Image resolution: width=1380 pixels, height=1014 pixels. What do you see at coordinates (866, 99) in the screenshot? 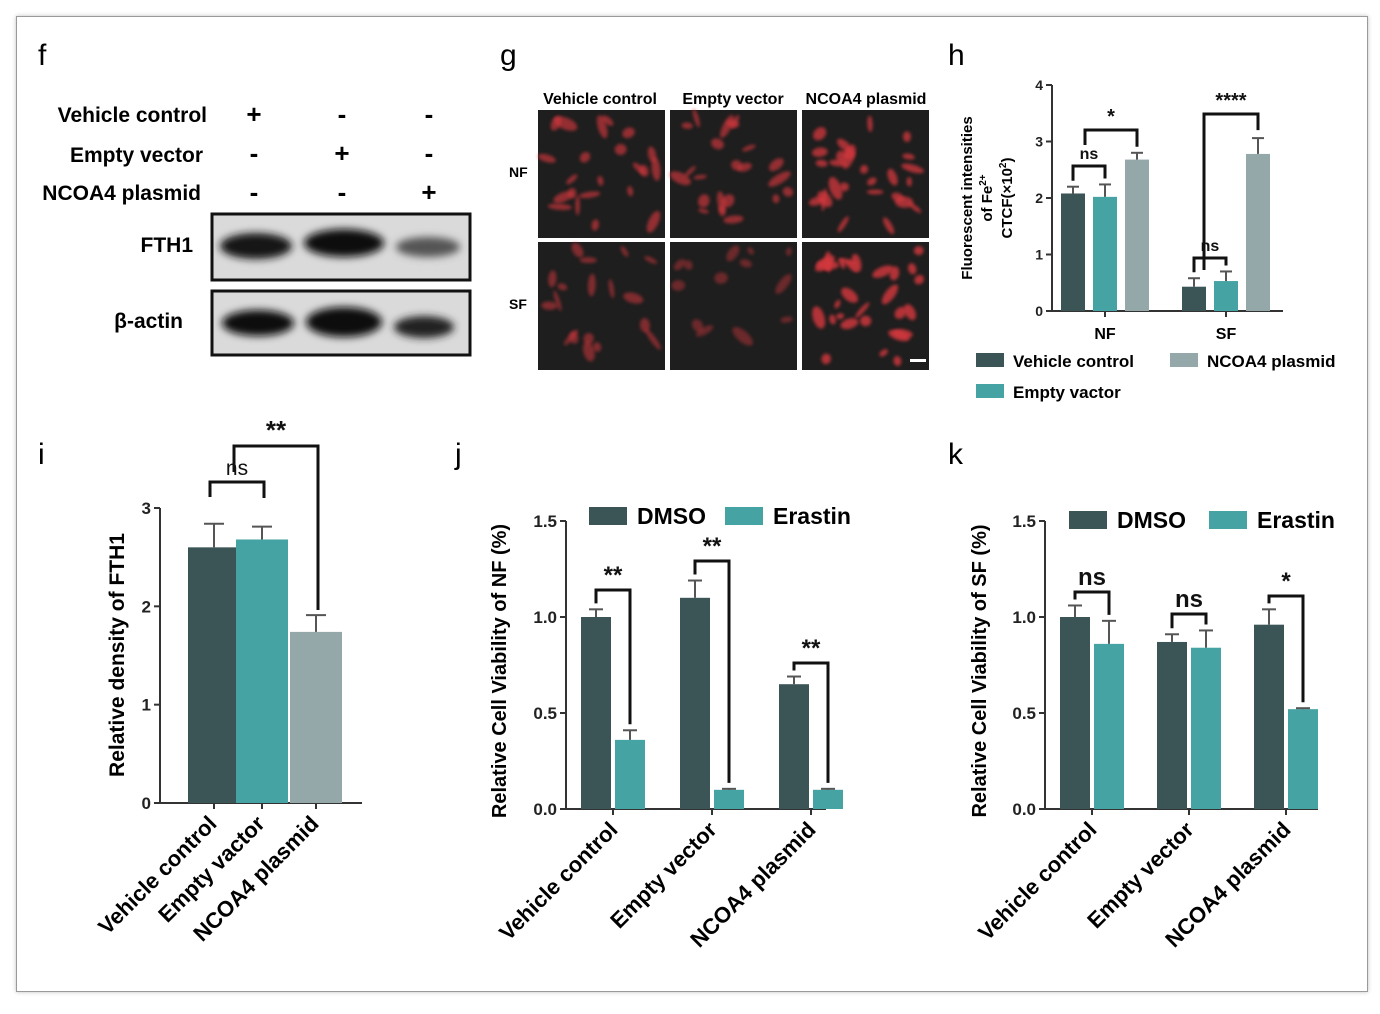
I see `micro-col-label-ncoa4: NCOA4 plasmid` at bounding box center [866, 99].